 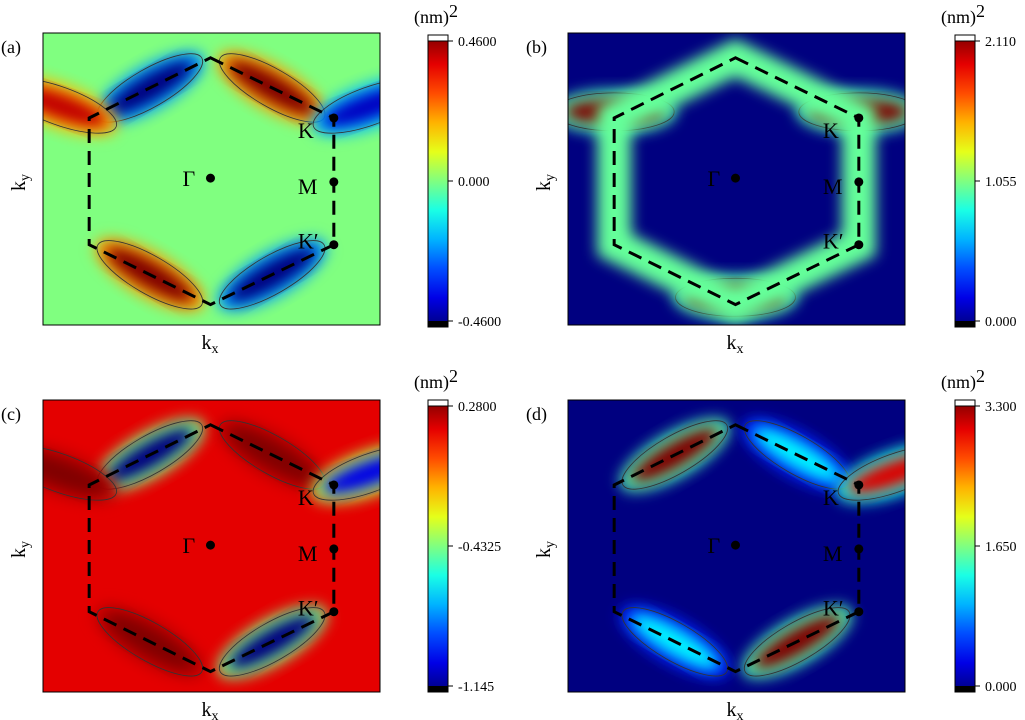 I want to click on colorbar-tick-label: 0.4600, so click(x=477, y=42).